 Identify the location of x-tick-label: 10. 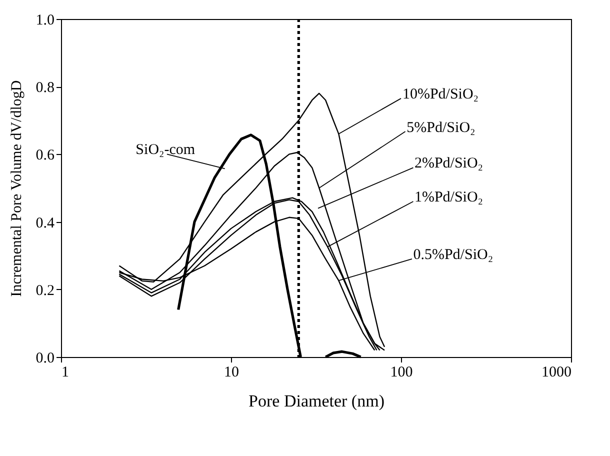
(231, 372).